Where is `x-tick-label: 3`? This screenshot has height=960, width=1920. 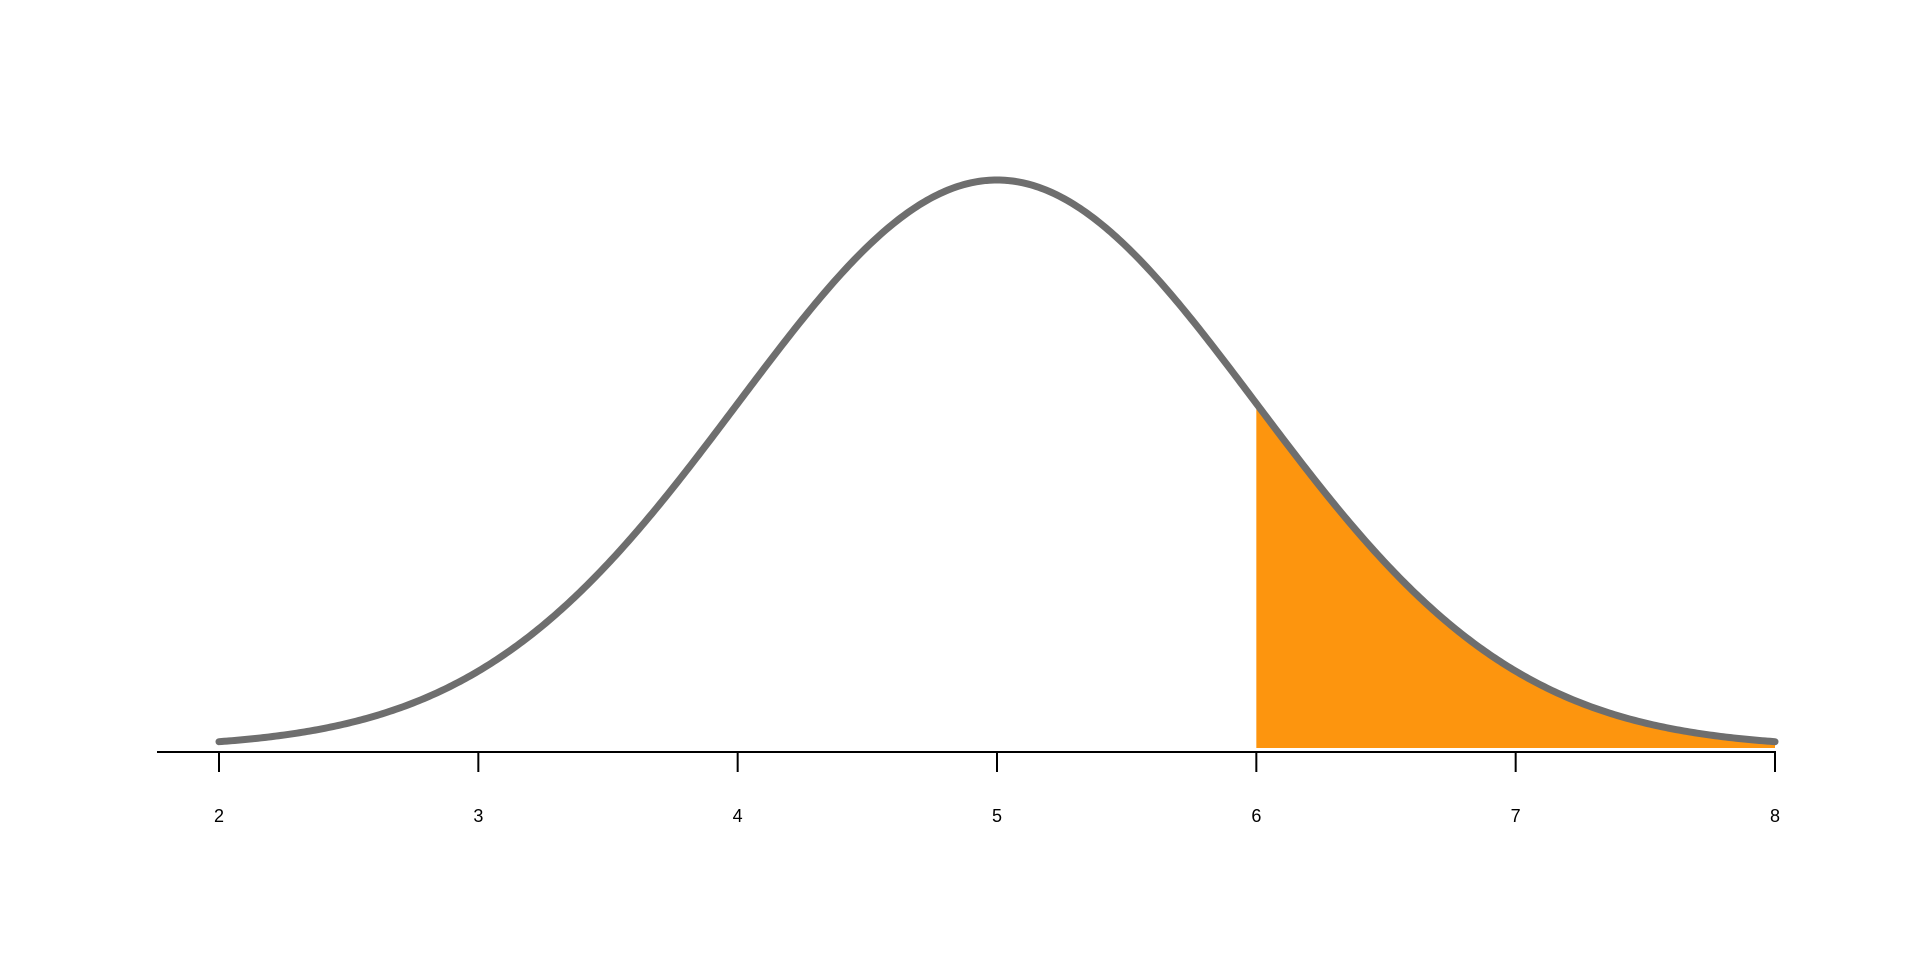
x-tick-label: 3 is located at coordinates (478, 816).